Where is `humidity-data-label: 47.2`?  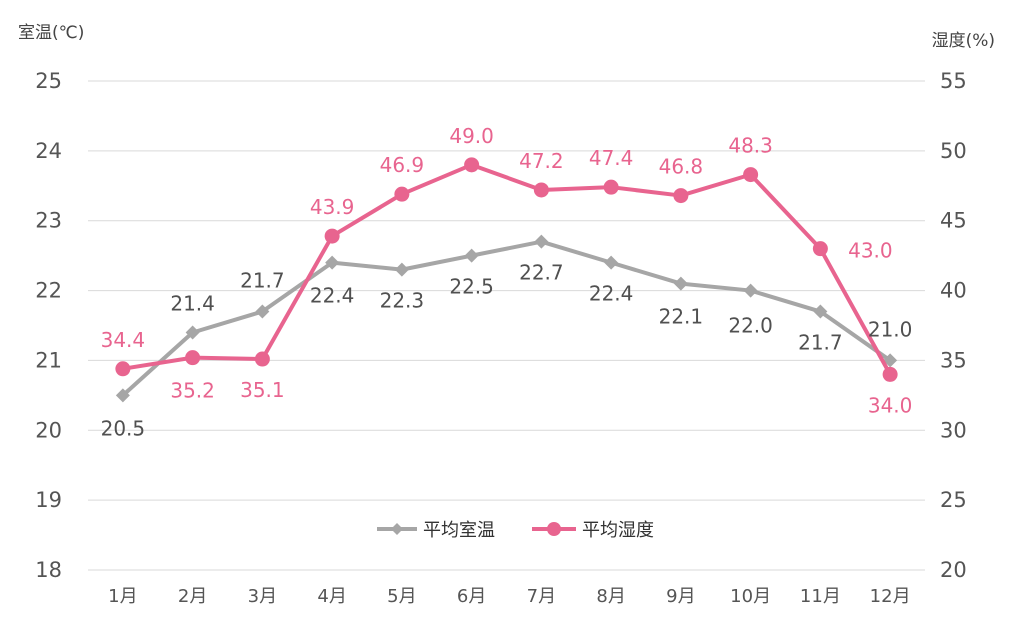
humidity-data-label: 47.2 is located at coordinates (541, 161).